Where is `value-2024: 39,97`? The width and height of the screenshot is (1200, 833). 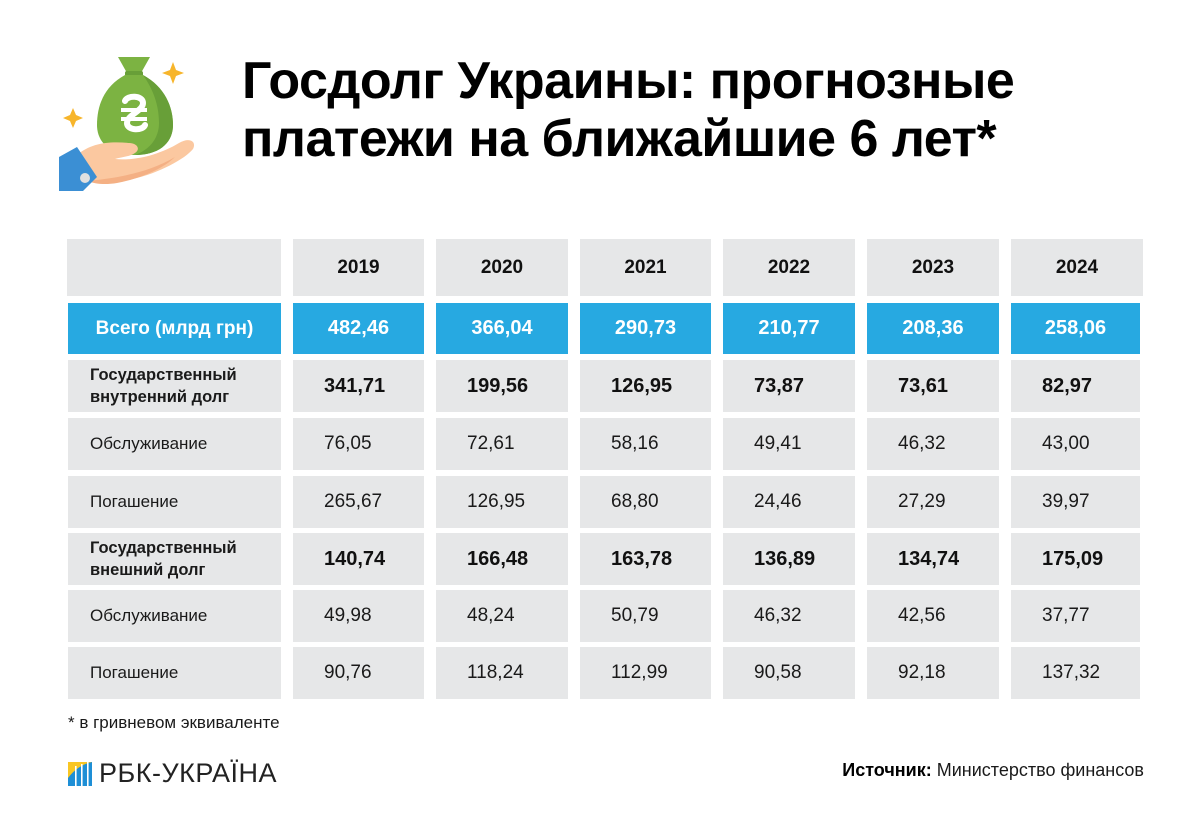 value-2024: 39,97 is located at coordinates (1075, 502).